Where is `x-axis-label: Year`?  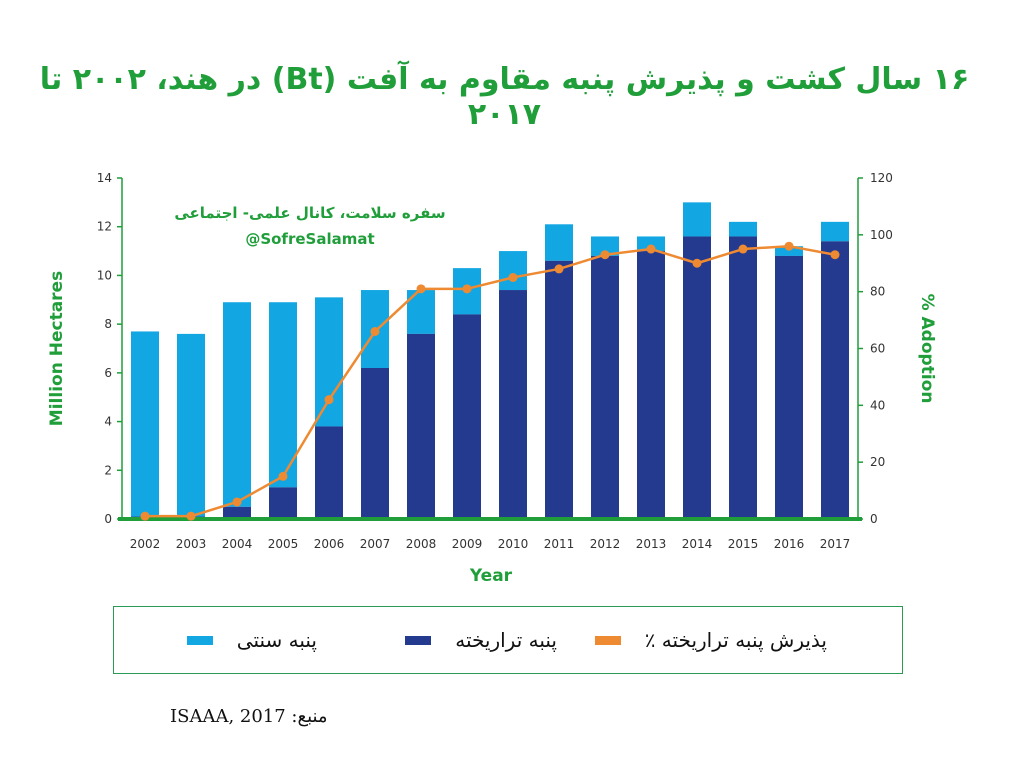 x-axis-label: Year is located at coordinates (491, 576).